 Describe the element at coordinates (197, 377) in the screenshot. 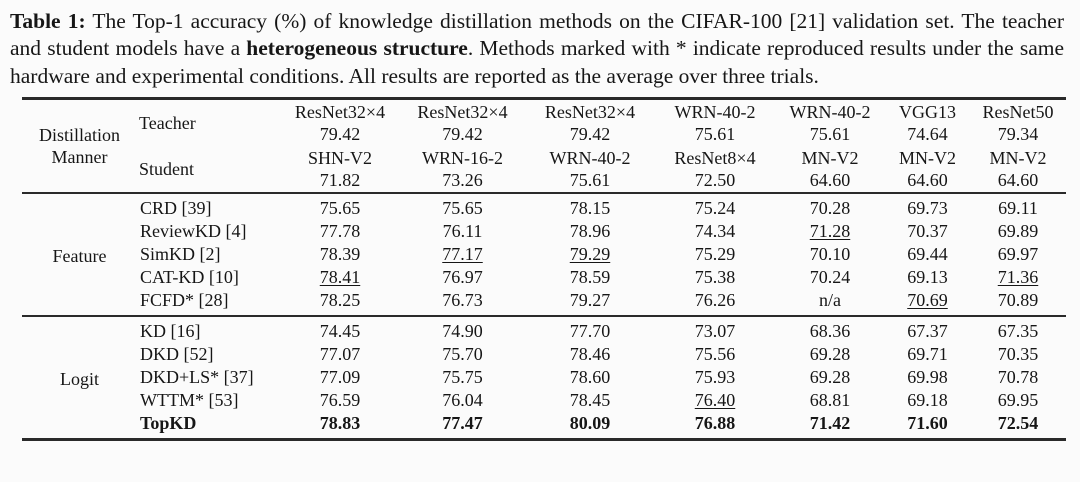

I see `method-cell: DKD+LS* [37]` at that location.